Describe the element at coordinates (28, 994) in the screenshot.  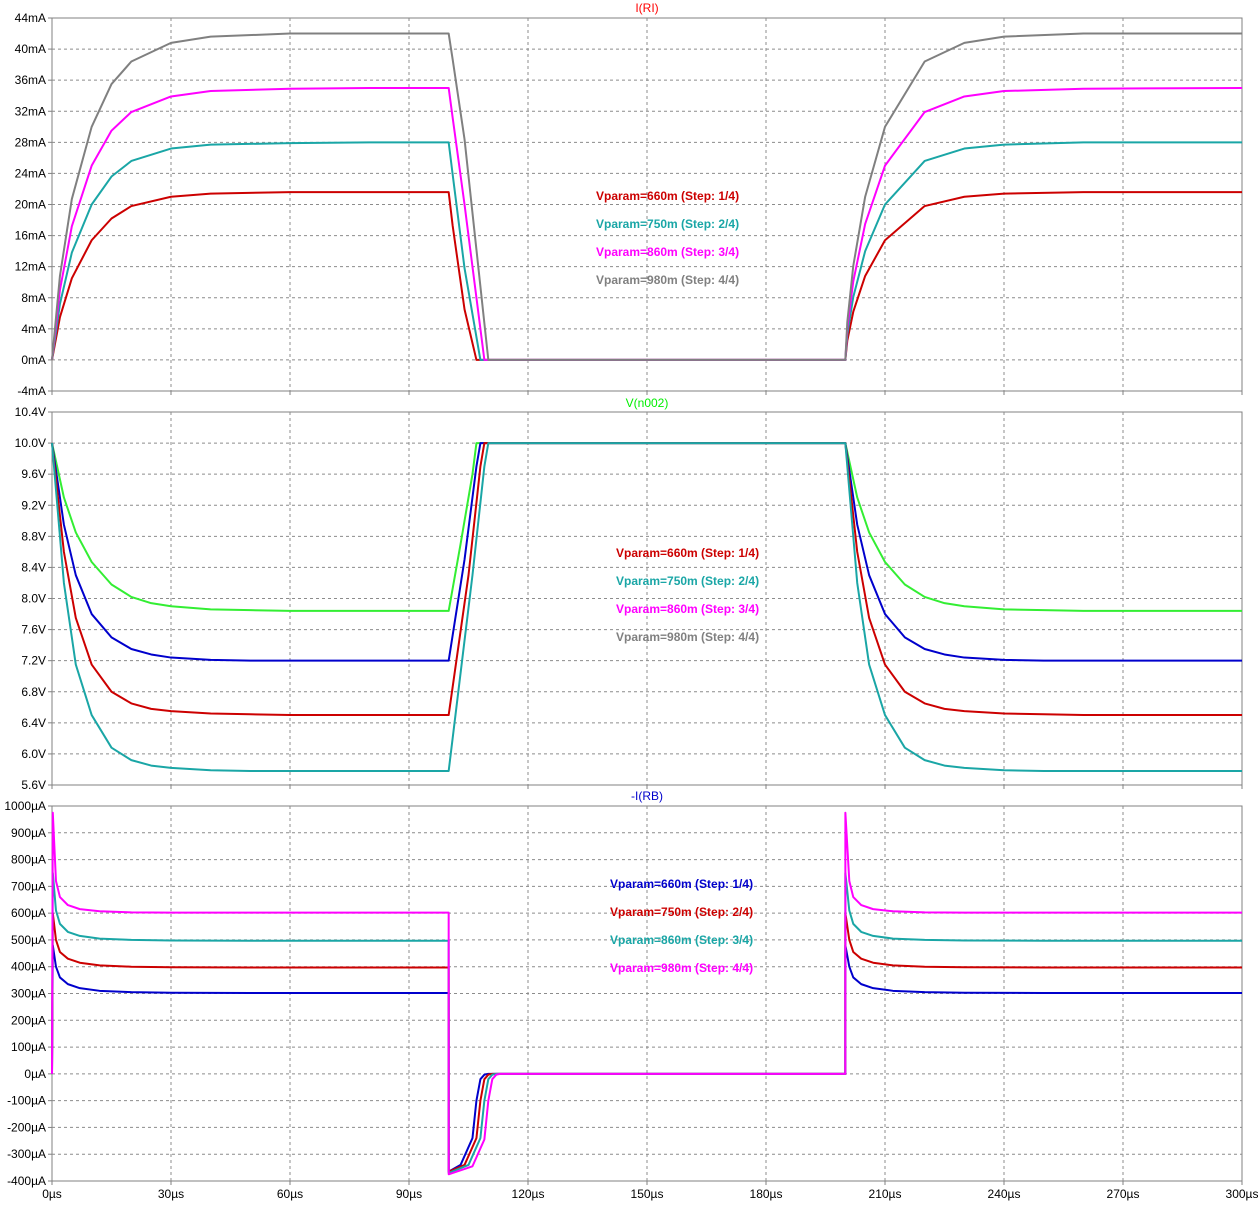
I see `y-tick-label: 300µA` at that location.